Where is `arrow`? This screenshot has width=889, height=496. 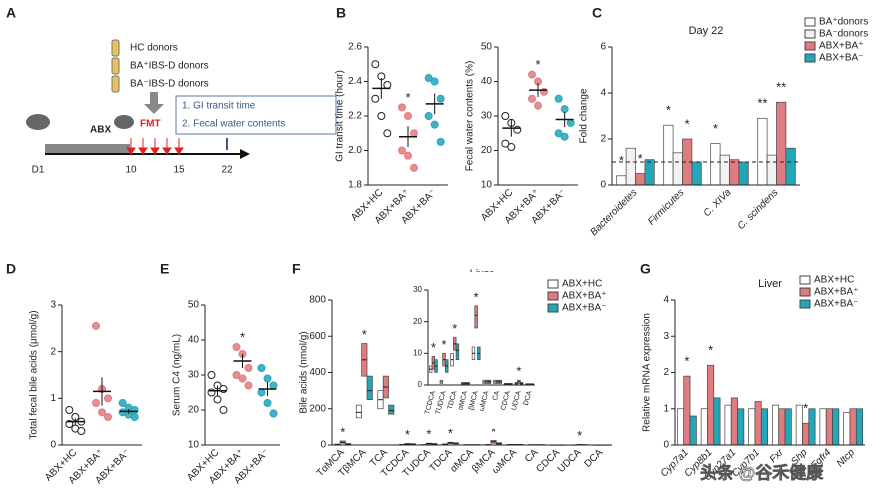
arrow is located at coordinates (154, 109).